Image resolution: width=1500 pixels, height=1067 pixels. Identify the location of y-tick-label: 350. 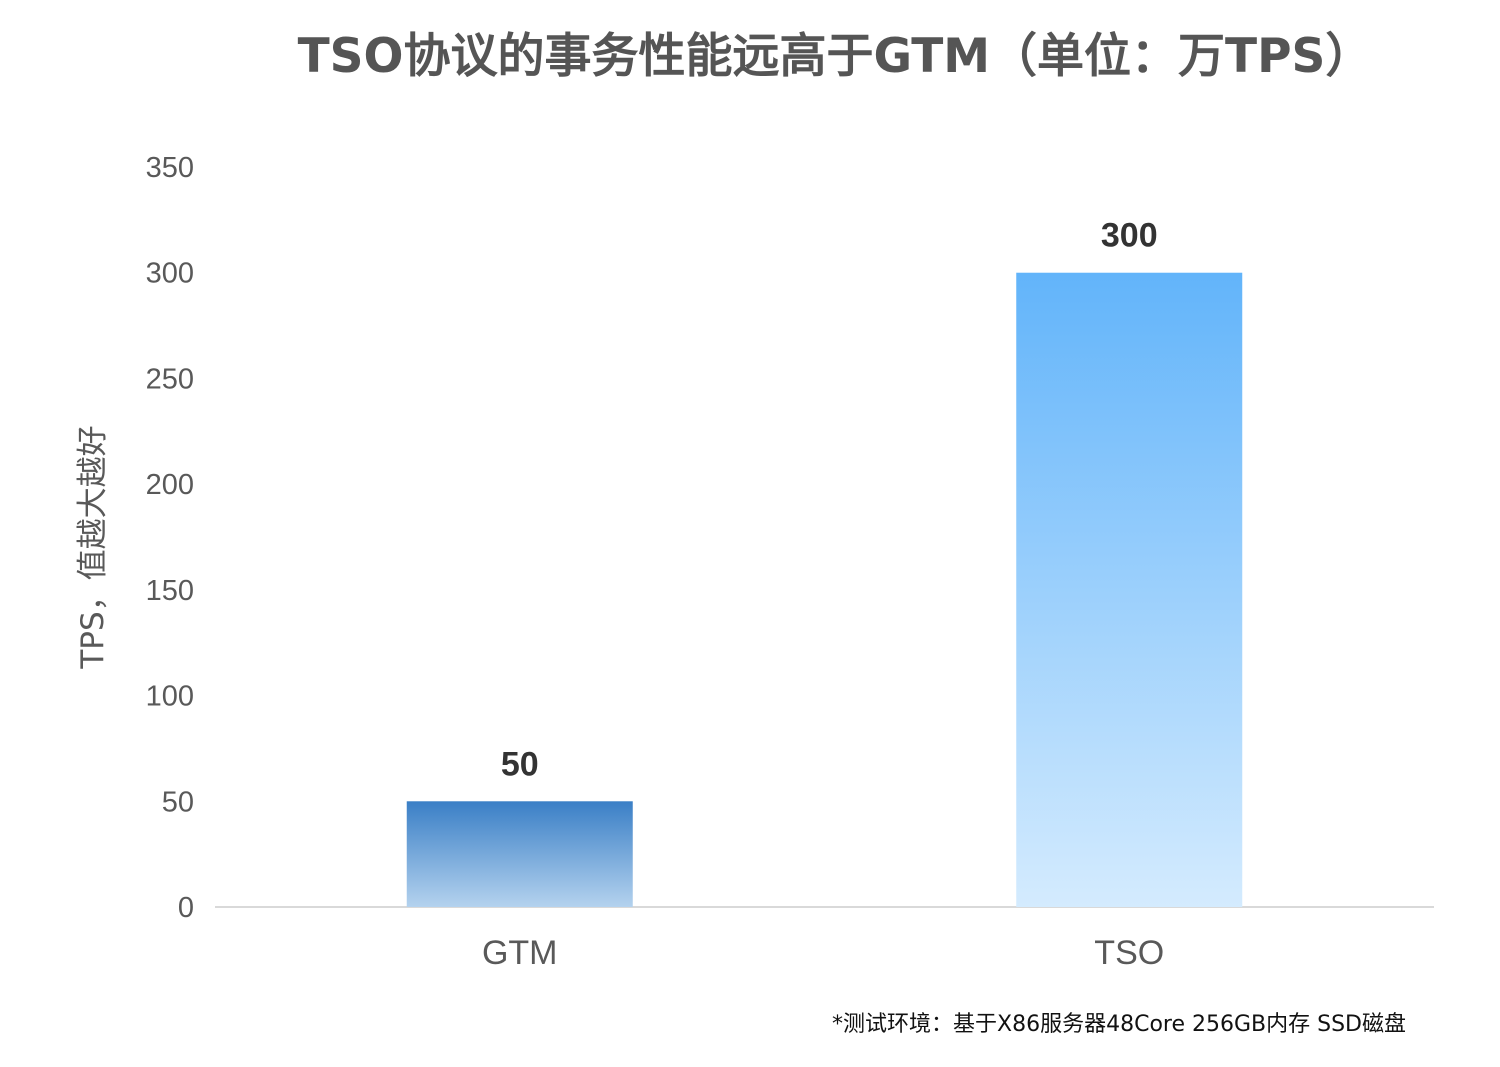
(170, 168).